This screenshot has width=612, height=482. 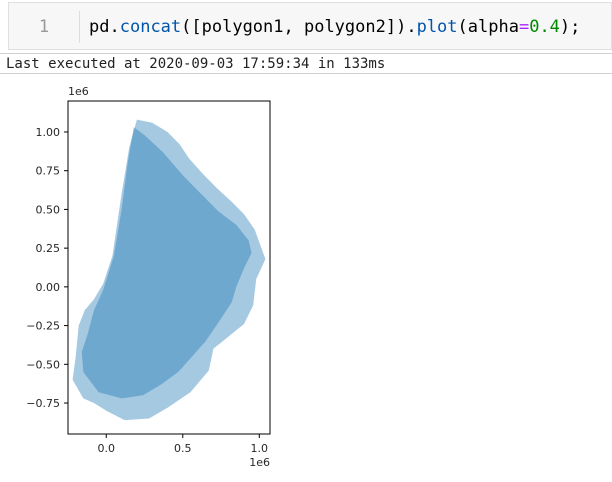 What do you see at coordinates (150, 27) in the screenshot?
I see `code-token: concat` at bounding box center [150, 27].